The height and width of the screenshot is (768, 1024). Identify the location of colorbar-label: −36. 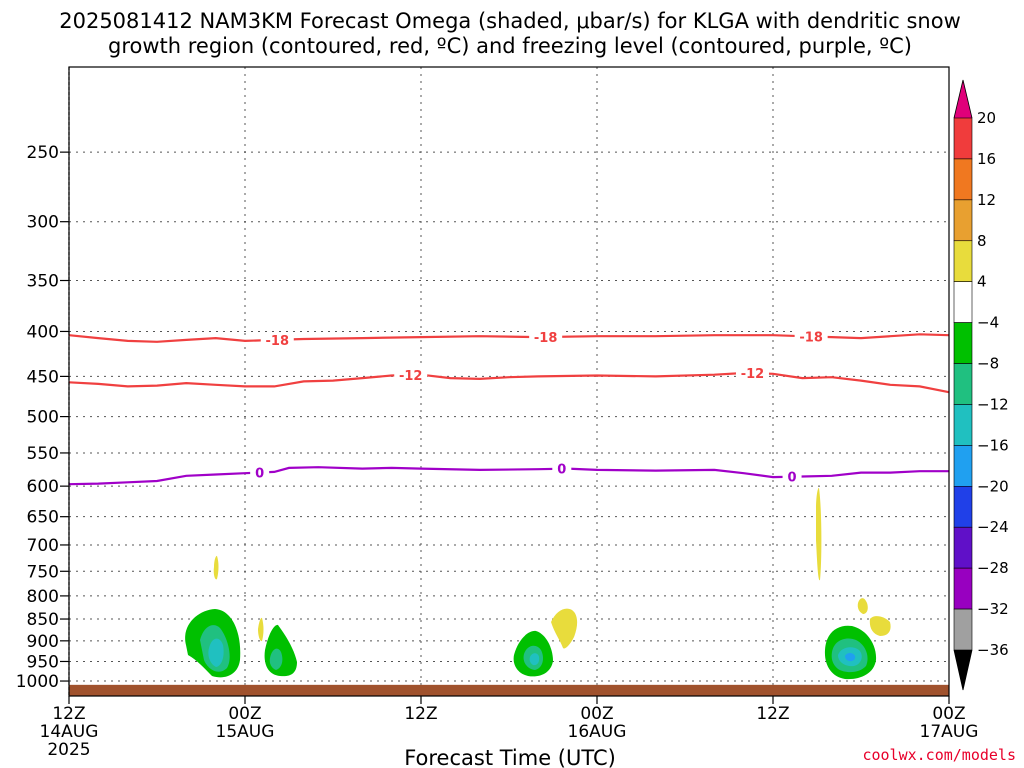
(993, 650).